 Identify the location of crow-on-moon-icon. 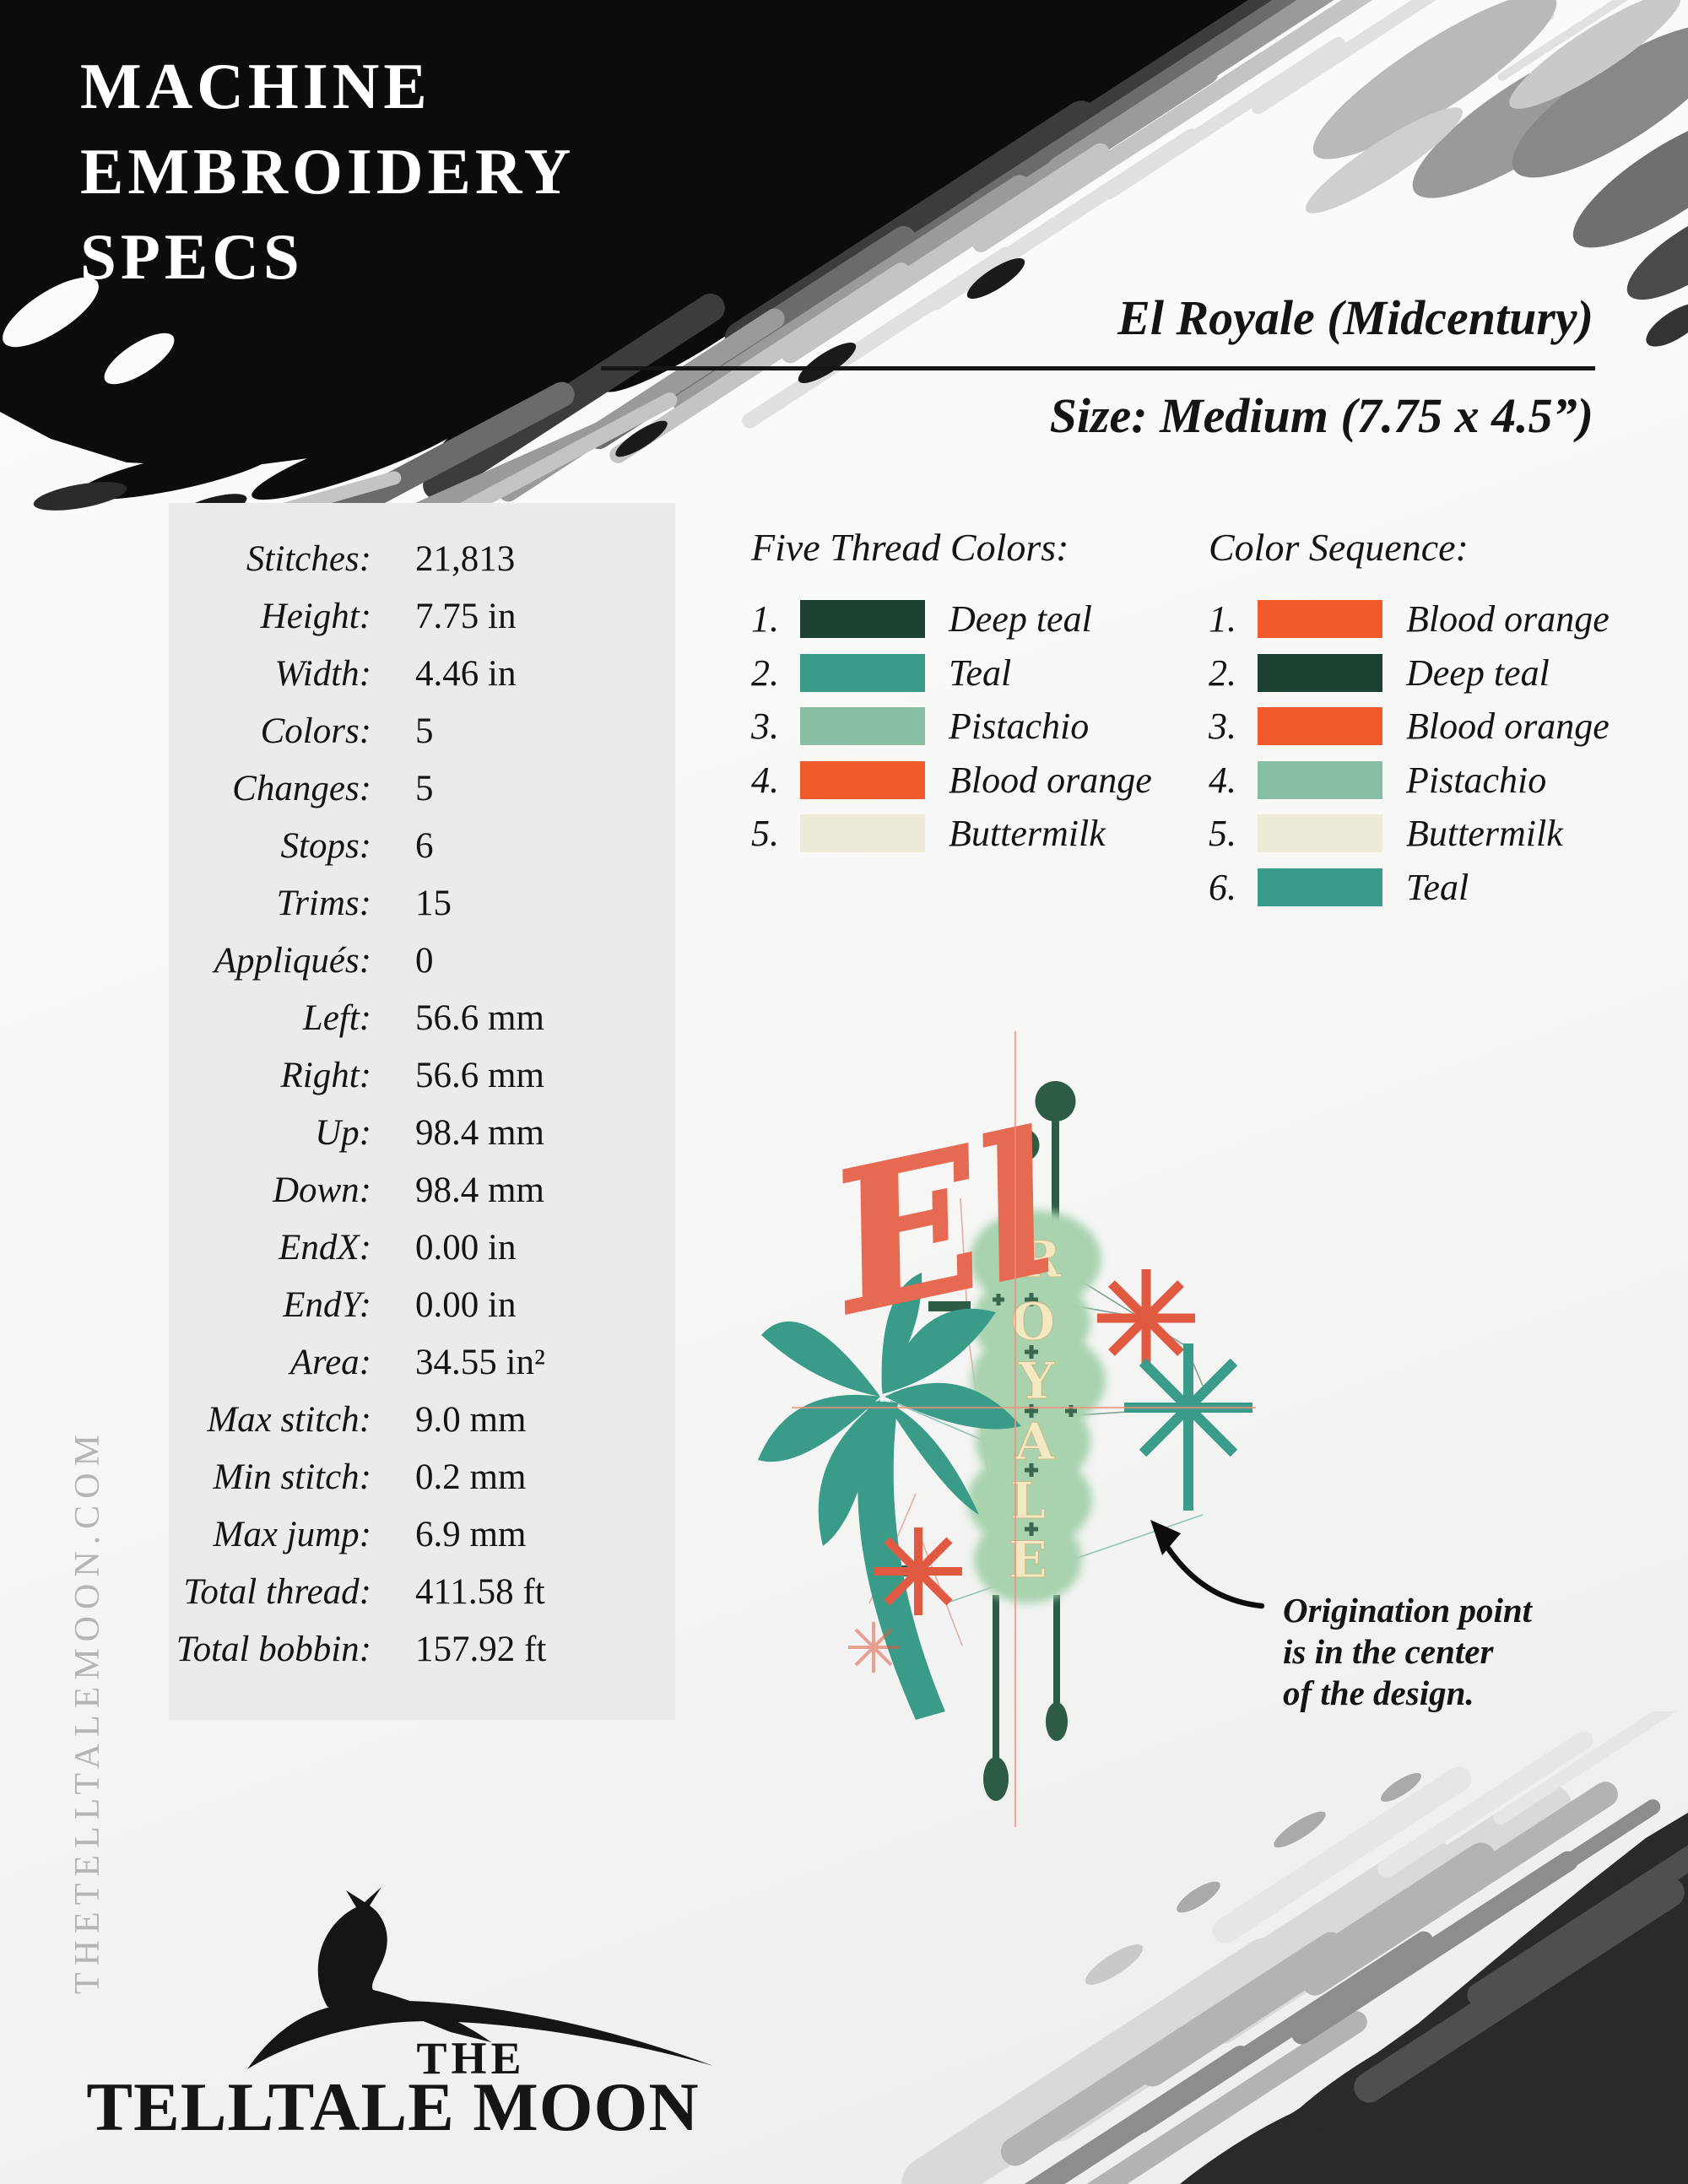
(480, 1978).